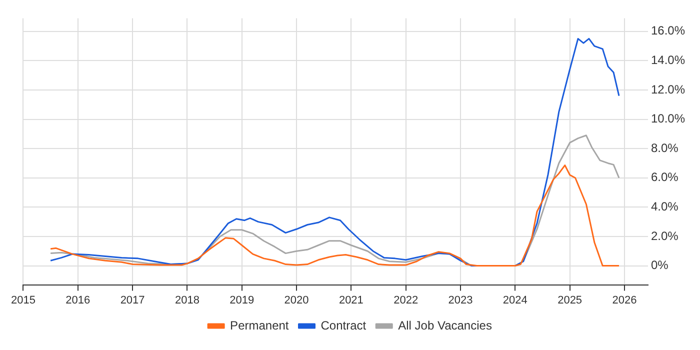 Image resolution: width=700 pixels, height=350 pixels. I want to click on y-tick-label: 16.0%, so click(668, 31).